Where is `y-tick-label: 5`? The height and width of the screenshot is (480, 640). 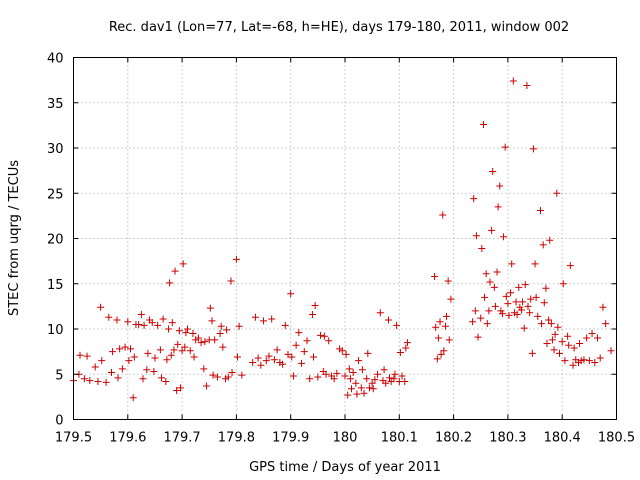 y-tick-label: 5 is located at coordinates (59, 375).